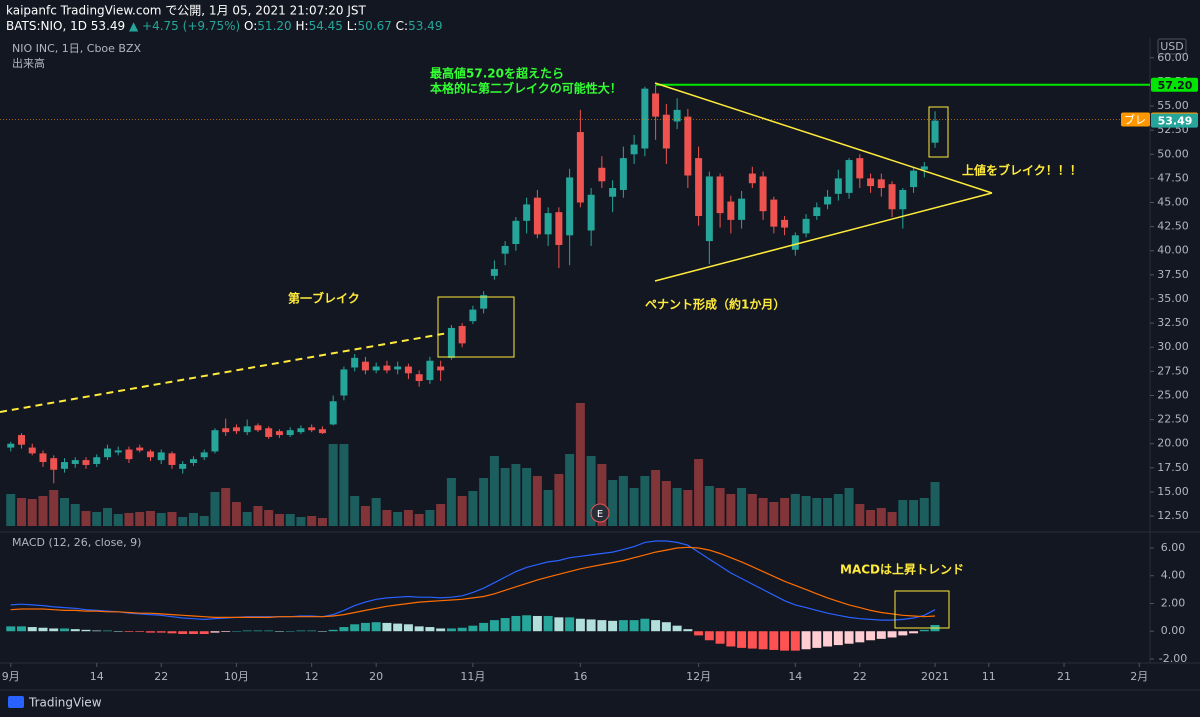  What do you see at coordinates (1172, 46) in the screenshot?
I see `y-unit: USD` at bounding box center [1172, 46].